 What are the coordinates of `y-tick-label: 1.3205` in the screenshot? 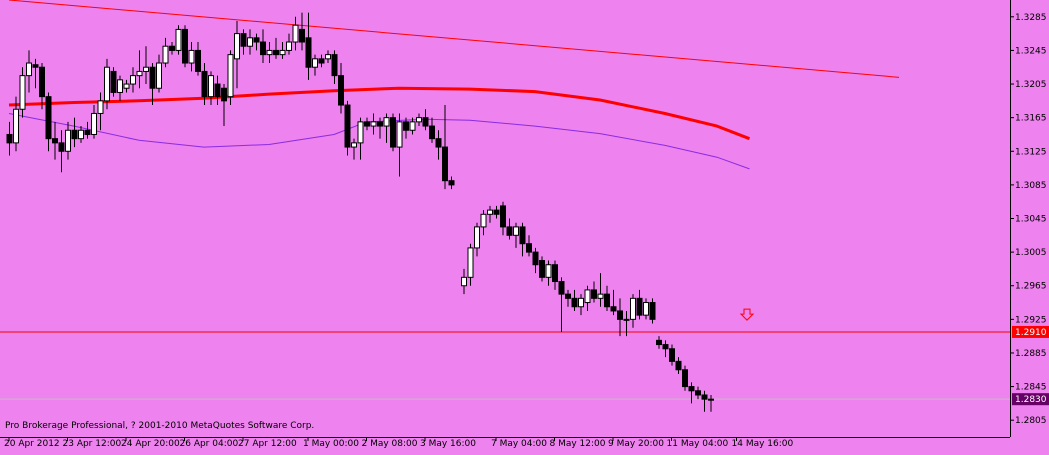 It's located at (1031, 85).